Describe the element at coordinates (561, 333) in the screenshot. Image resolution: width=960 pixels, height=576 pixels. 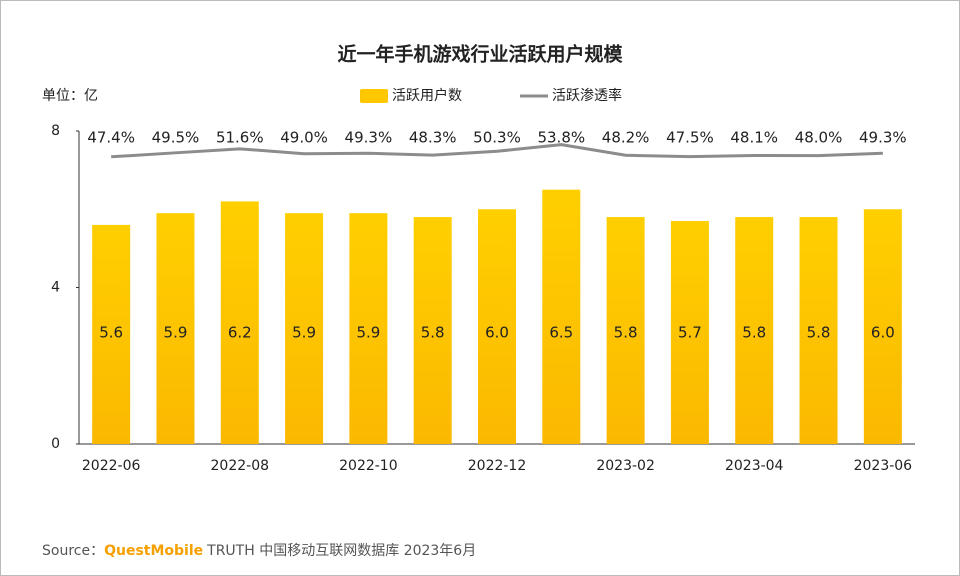
I see `bar-value-label: 6.5` at that location.